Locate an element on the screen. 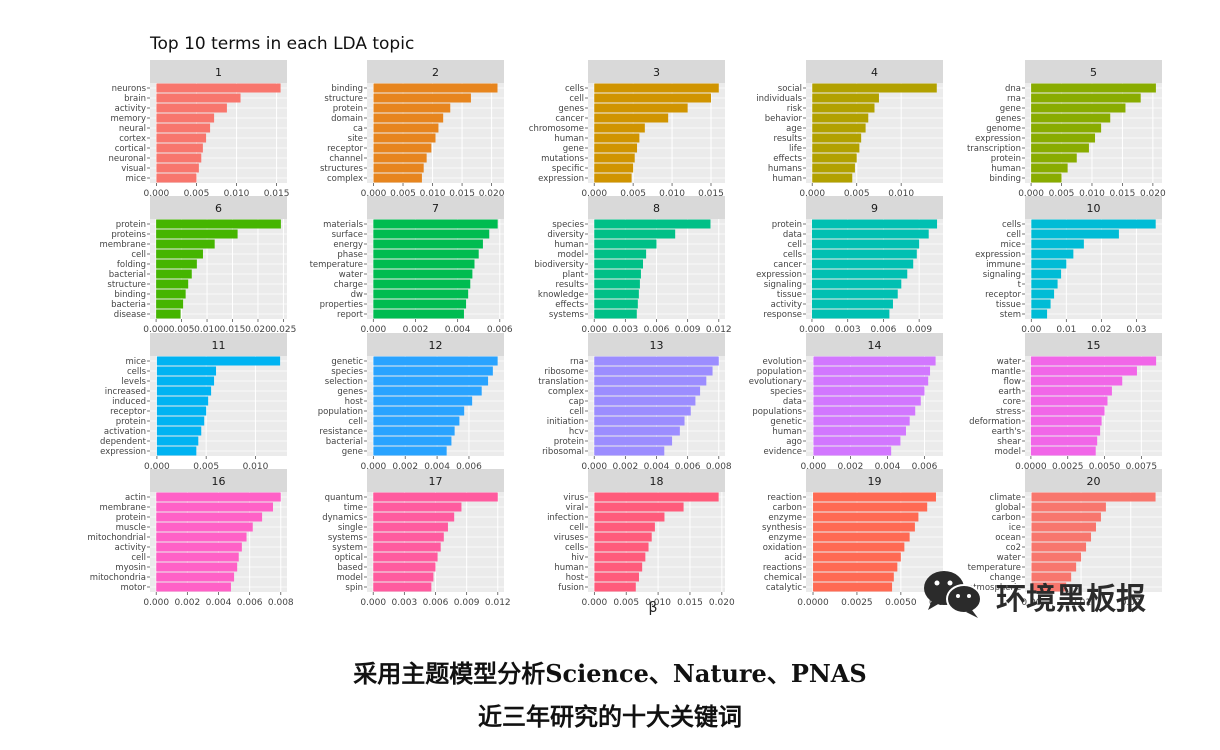 This screenshot has width=1220, height=750. term-label: mitochondrial is located at coordinates (116, 538).